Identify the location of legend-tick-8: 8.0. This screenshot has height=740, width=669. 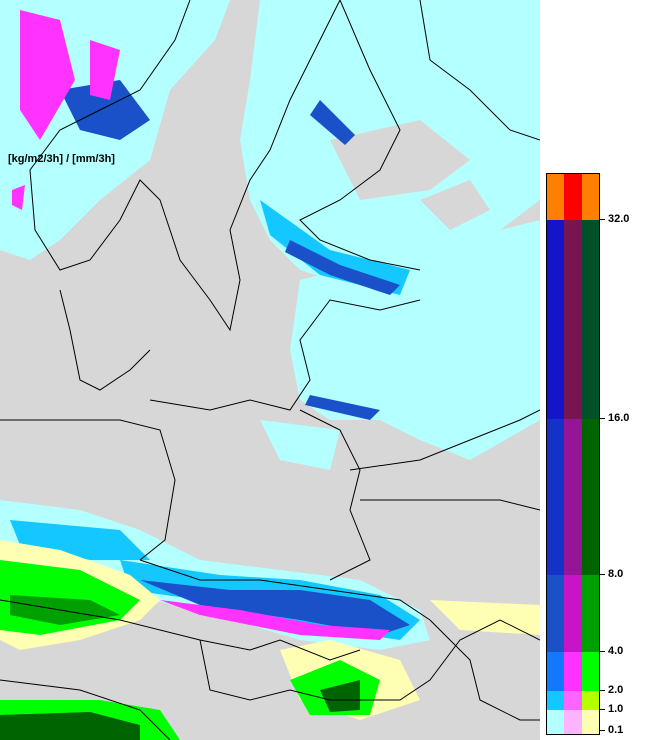
(611, 574).